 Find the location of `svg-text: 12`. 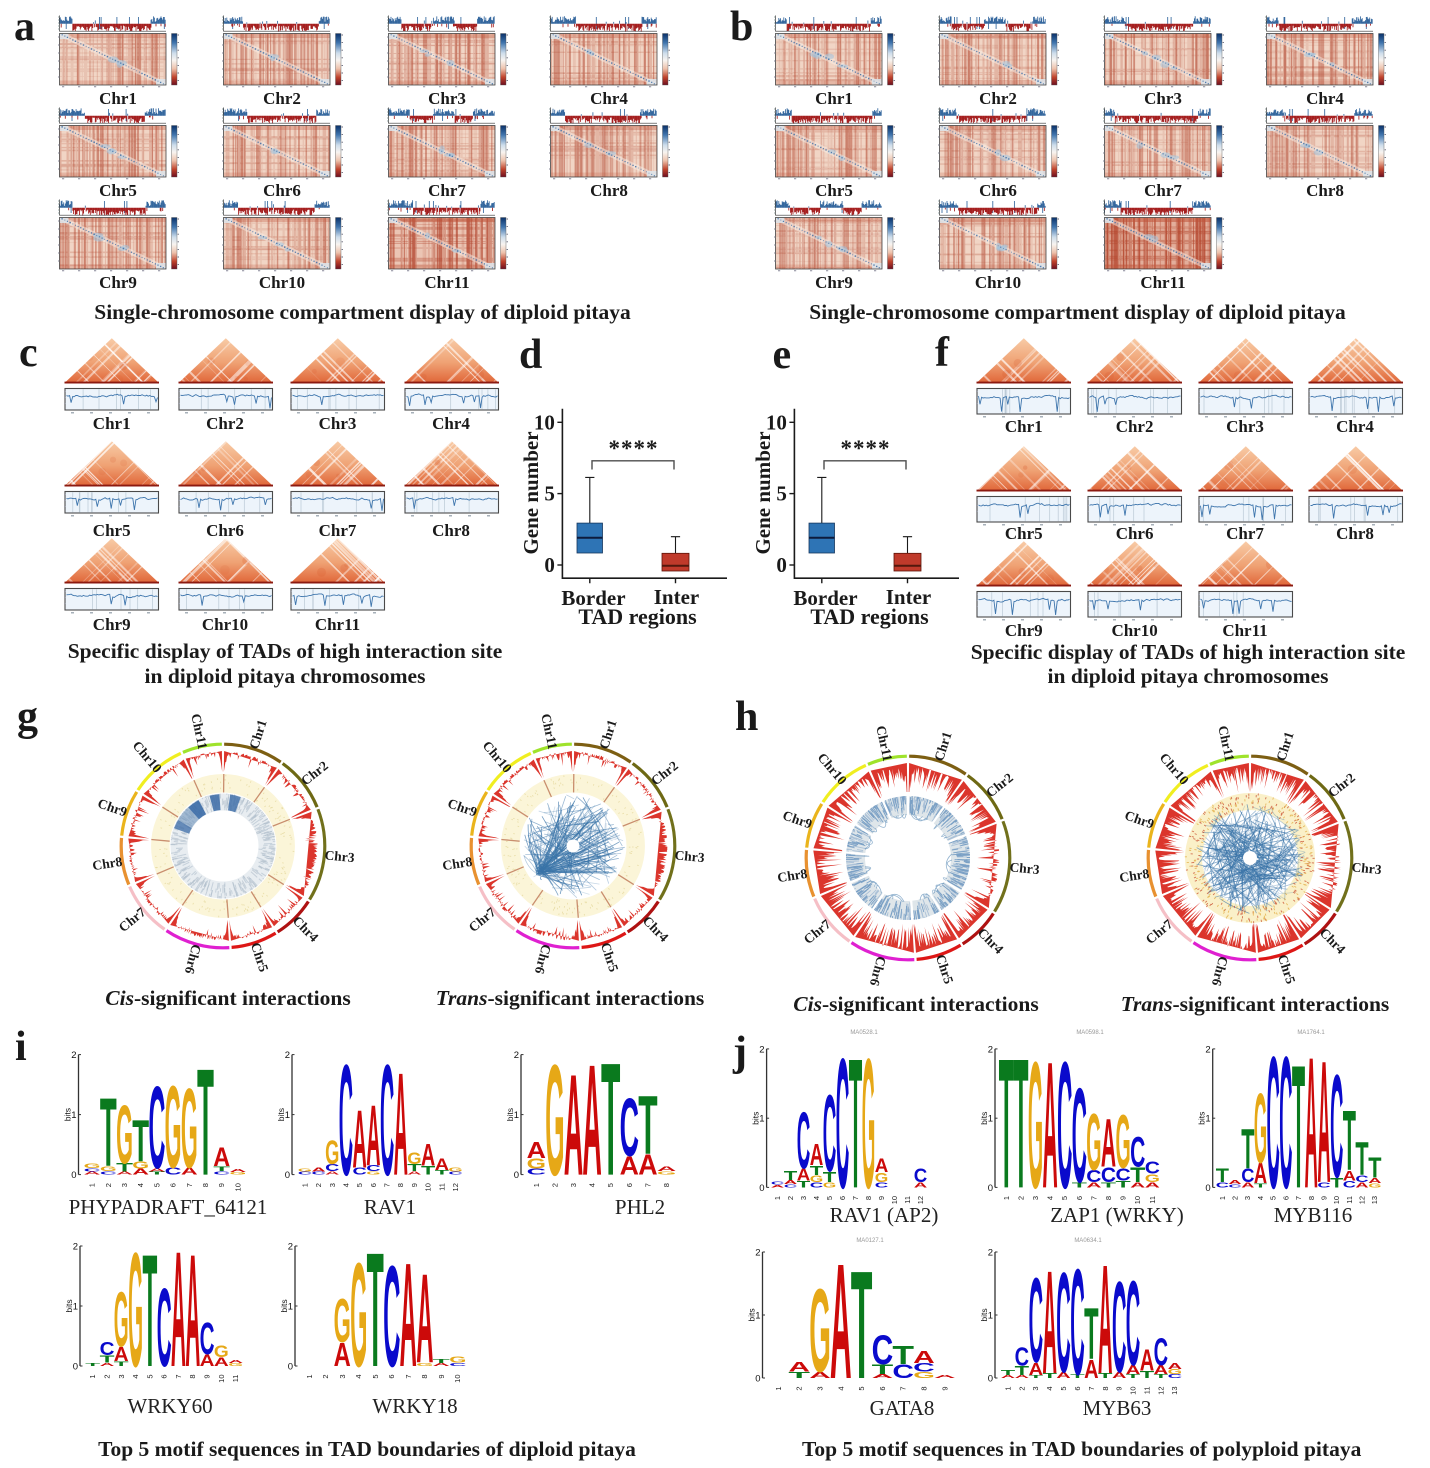

svg-text: 12 is located at coordinates (455, 1187).